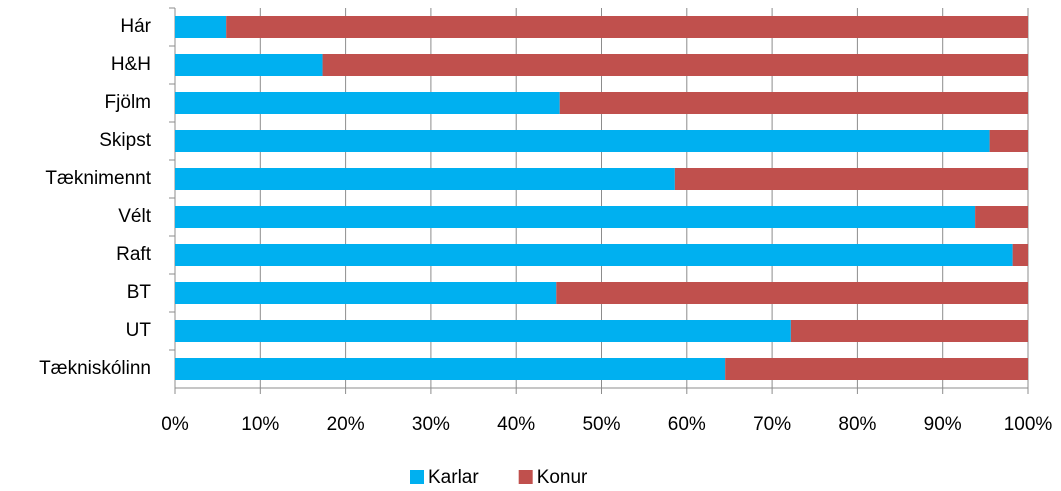 The width and height of the screenshot is (1061, 491). What do you see at coordinates (772, 424) in the screenshot?
I see `x-tick-label: 70%` at bounding box center [772, 424].